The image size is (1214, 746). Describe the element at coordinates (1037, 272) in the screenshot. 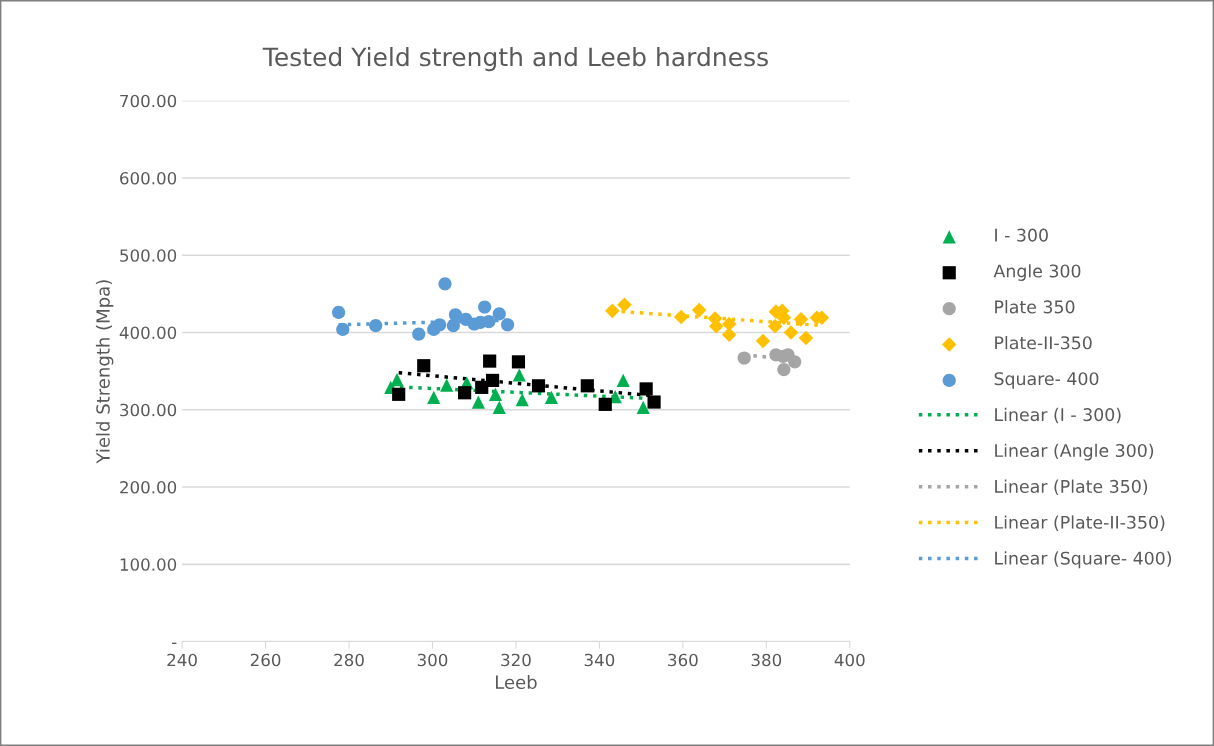

I see `legend-label: Angle 300` at that location.